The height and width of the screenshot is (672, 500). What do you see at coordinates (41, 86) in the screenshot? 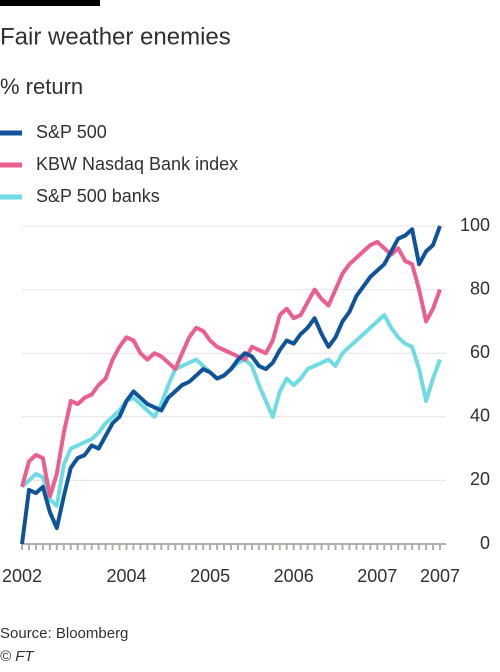
I see `chart-subtitle: % return` at bounding box center [41, 86].